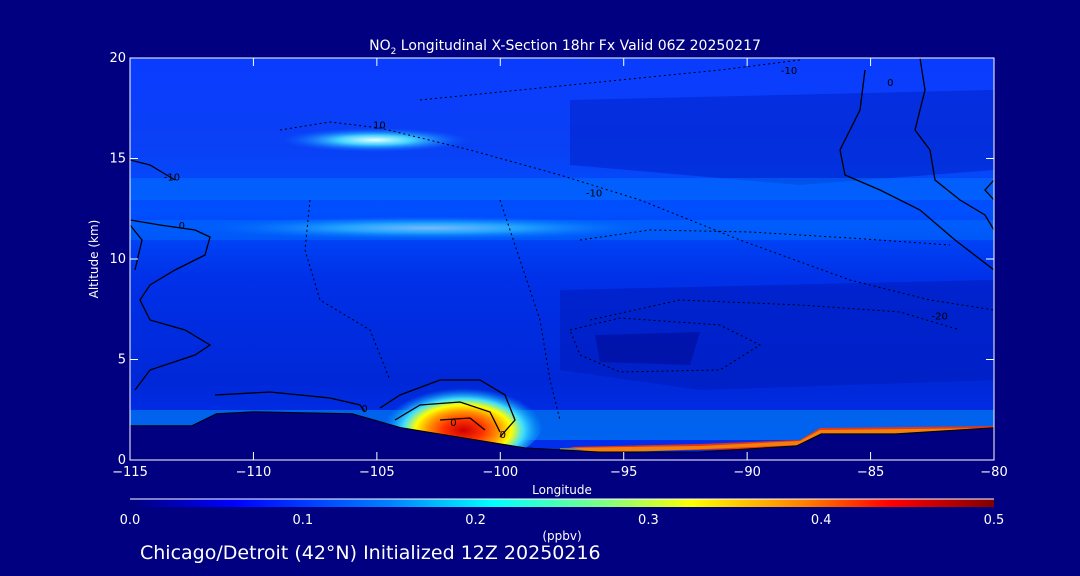  What do you see at coordinates (561, 536) in the screenshot?
I see `colorbar-units: (ppbv)` at bounding box center [561, 536].